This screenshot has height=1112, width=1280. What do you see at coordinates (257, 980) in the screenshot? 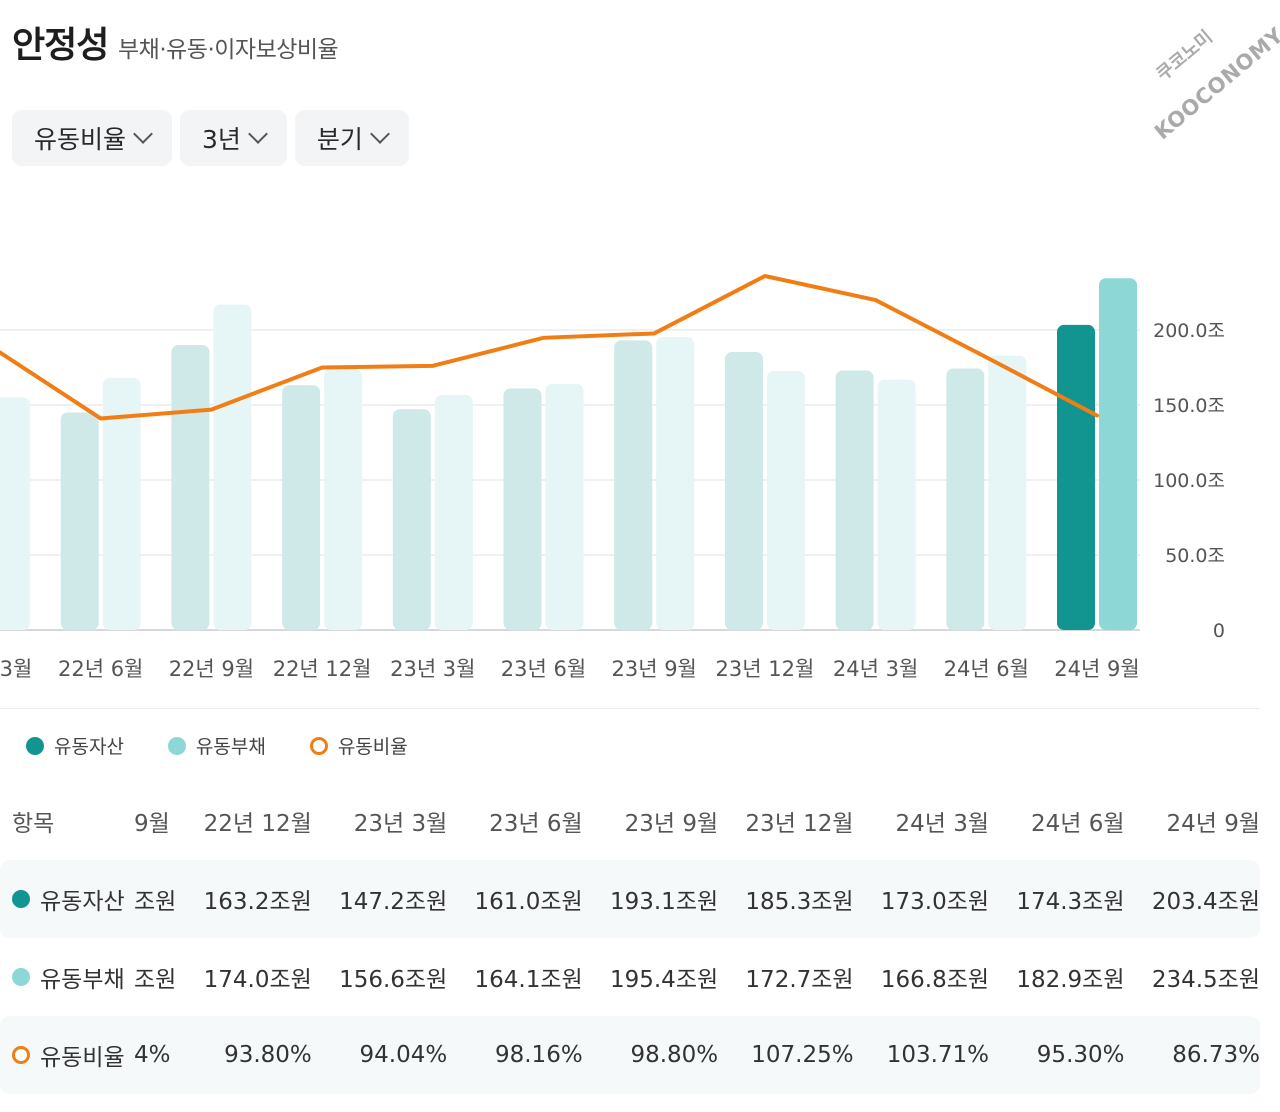
I see `table-cell: 174.0조원` at bounding box center [257, 980].